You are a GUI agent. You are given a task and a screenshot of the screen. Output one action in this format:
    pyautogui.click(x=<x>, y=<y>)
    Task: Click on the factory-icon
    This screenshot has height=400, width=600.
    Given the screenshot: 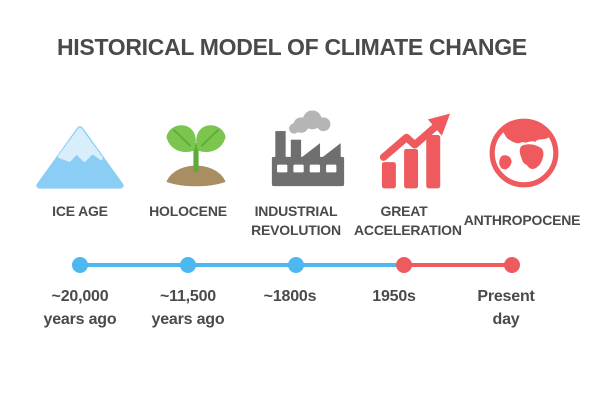 What is the action you would take?
    pyautogui.click(x=308, y=147)
    